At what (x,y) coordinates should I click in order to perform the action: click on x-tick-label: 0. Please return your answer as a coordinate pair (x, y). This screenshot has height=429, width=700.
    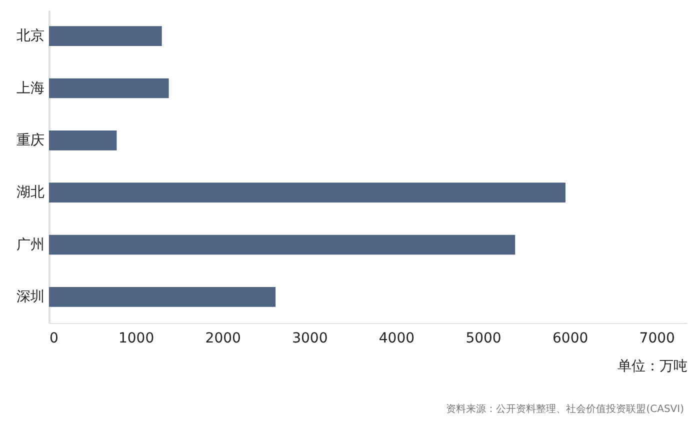
    Looking at the image, I should click on (54, 338).